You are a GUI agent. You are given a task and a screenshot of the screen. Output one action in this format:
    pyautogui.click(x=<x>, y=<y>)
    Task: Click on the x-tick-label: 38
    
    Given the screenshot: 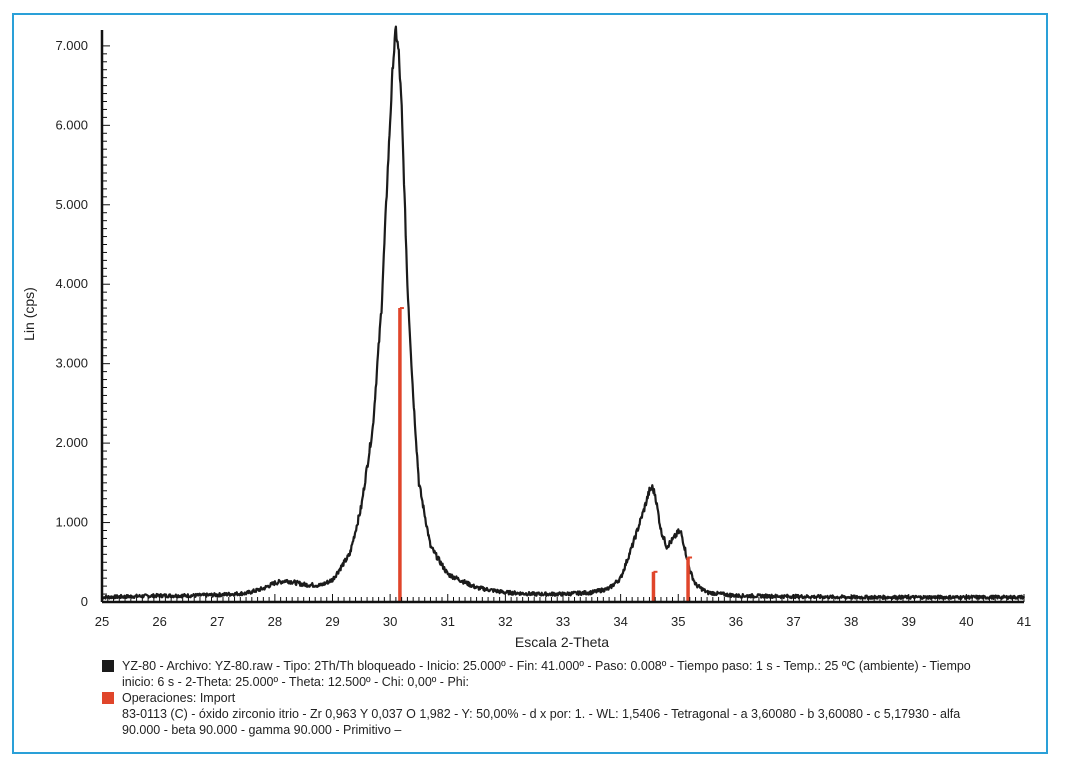 What is the action you would take?
    pyautogui.click(x=851, y=621)
    